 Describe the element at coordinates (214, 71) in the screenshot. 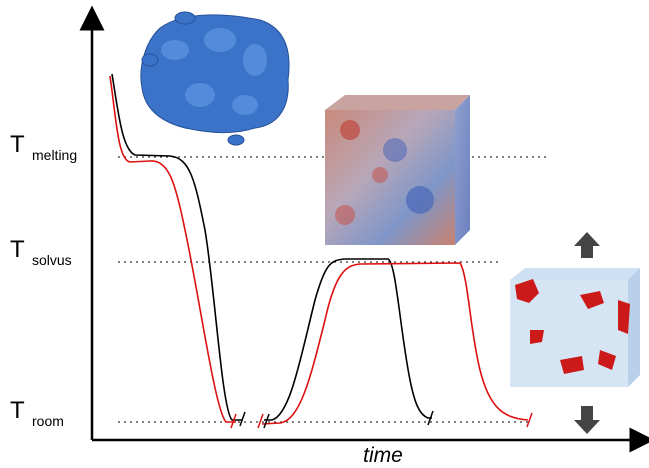

I see `blob-highlights` at that location.